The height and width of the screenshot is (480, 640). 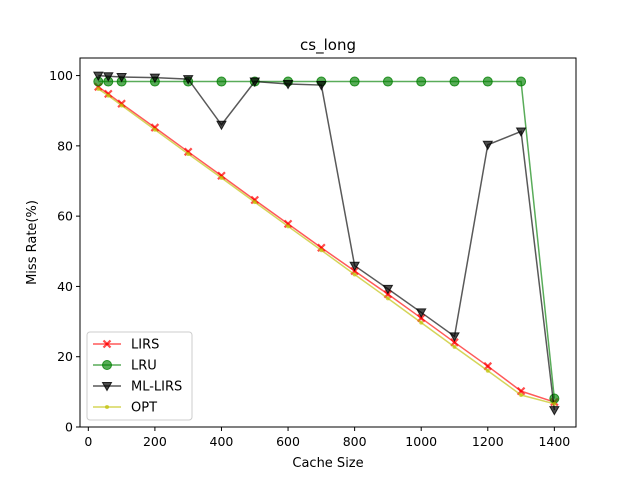 What do you see at coordinates (155, 441) in the screenshot?
I see `x-tick-label: 200` at bounding box center [155, 441].